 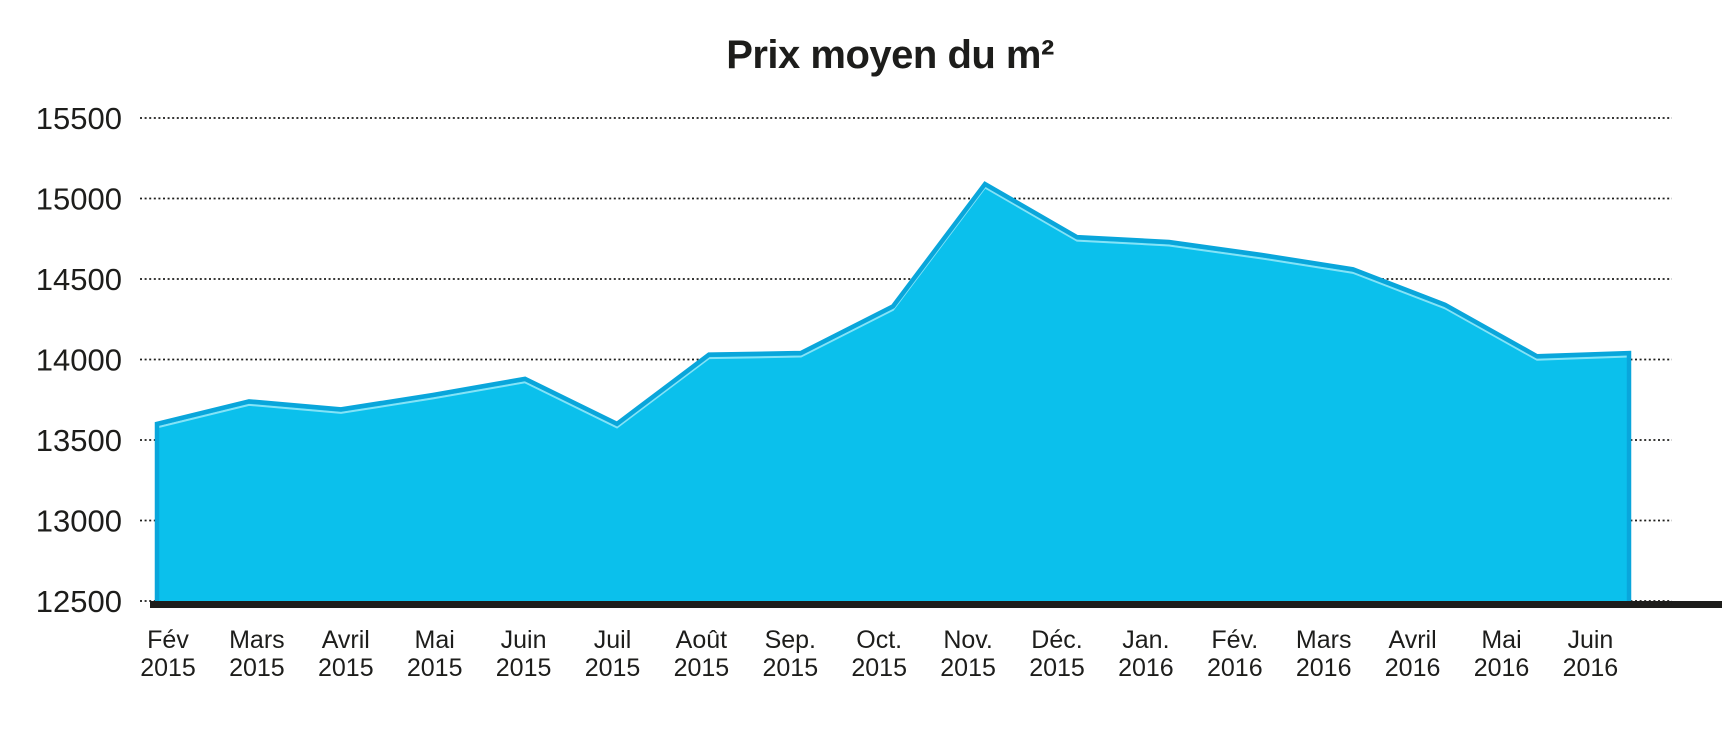 What do you see at coordinates (1056, 640) in the screenshot?
I see `x-tick-label-month: Déc.` at bounding box center [1056, 640].